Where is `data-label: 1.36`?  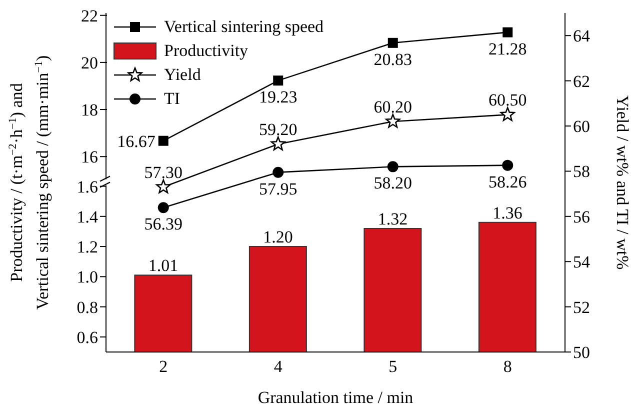
data-label: 1.36 is located at coordinates (507, 212).